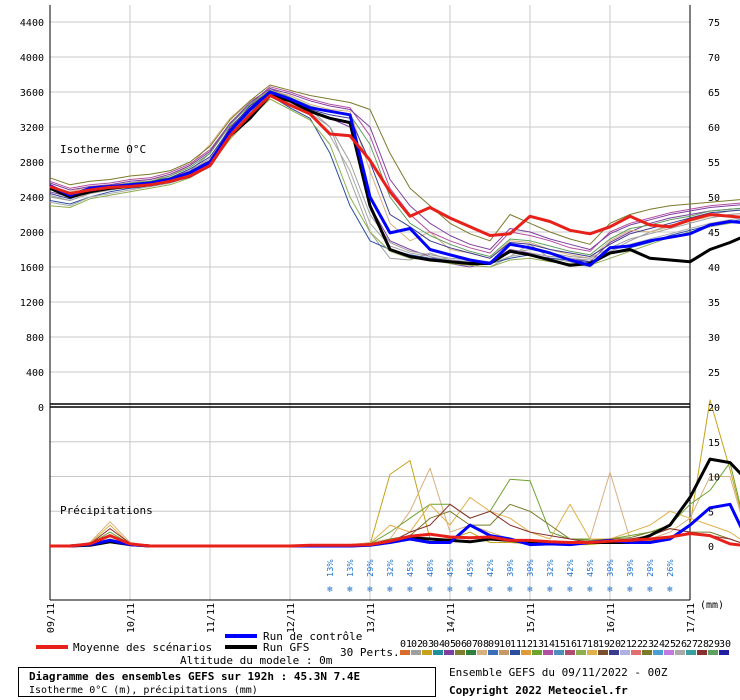  I want to click on tick-label-left: 2000, so click(32, 233).